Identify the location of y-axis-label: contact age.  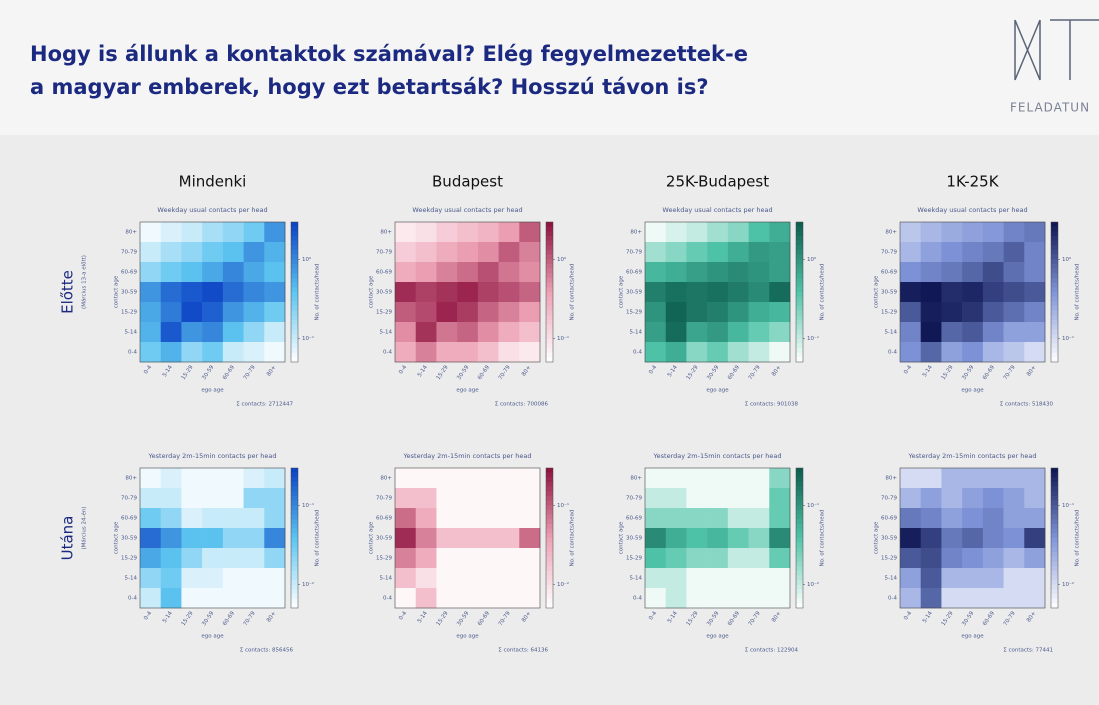
(117, 291).